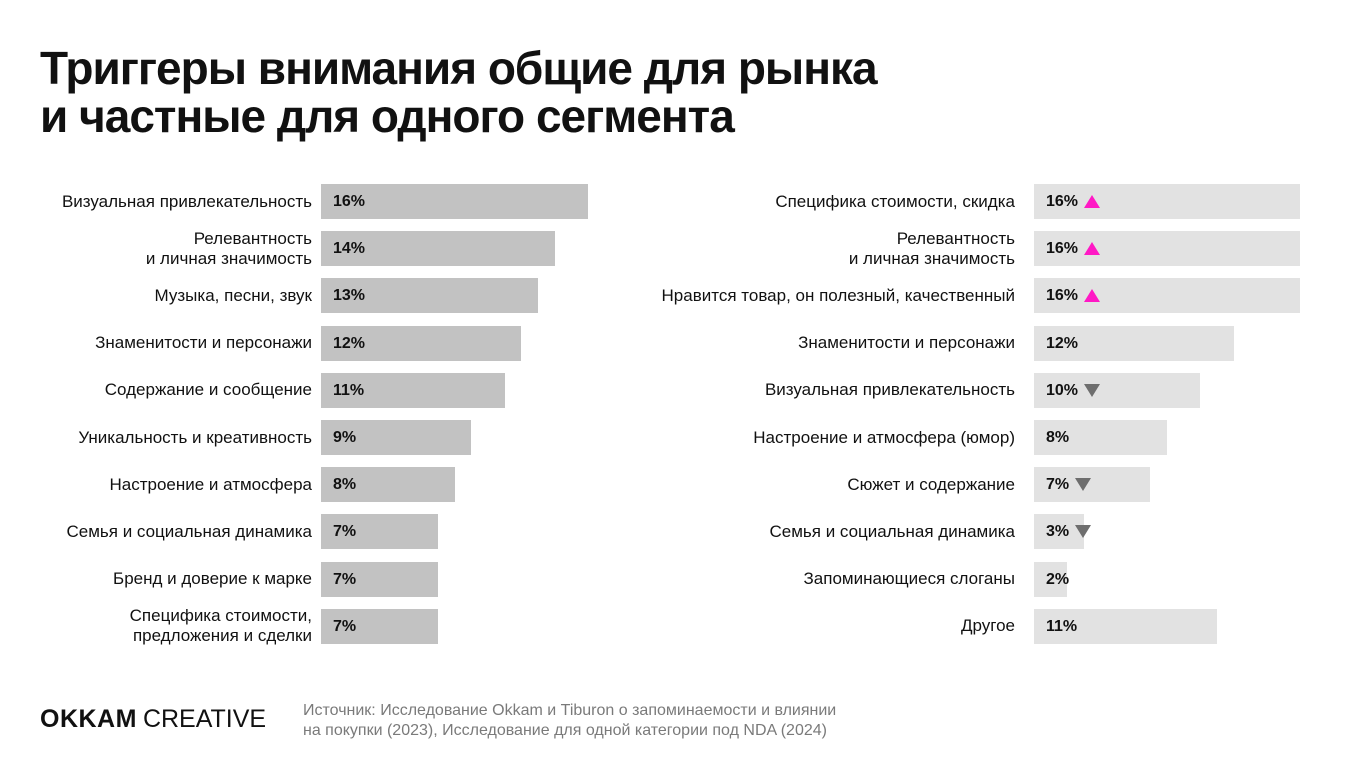  I want to click on category-label-line: Знаменитости и персонажи, so click(906, 343).